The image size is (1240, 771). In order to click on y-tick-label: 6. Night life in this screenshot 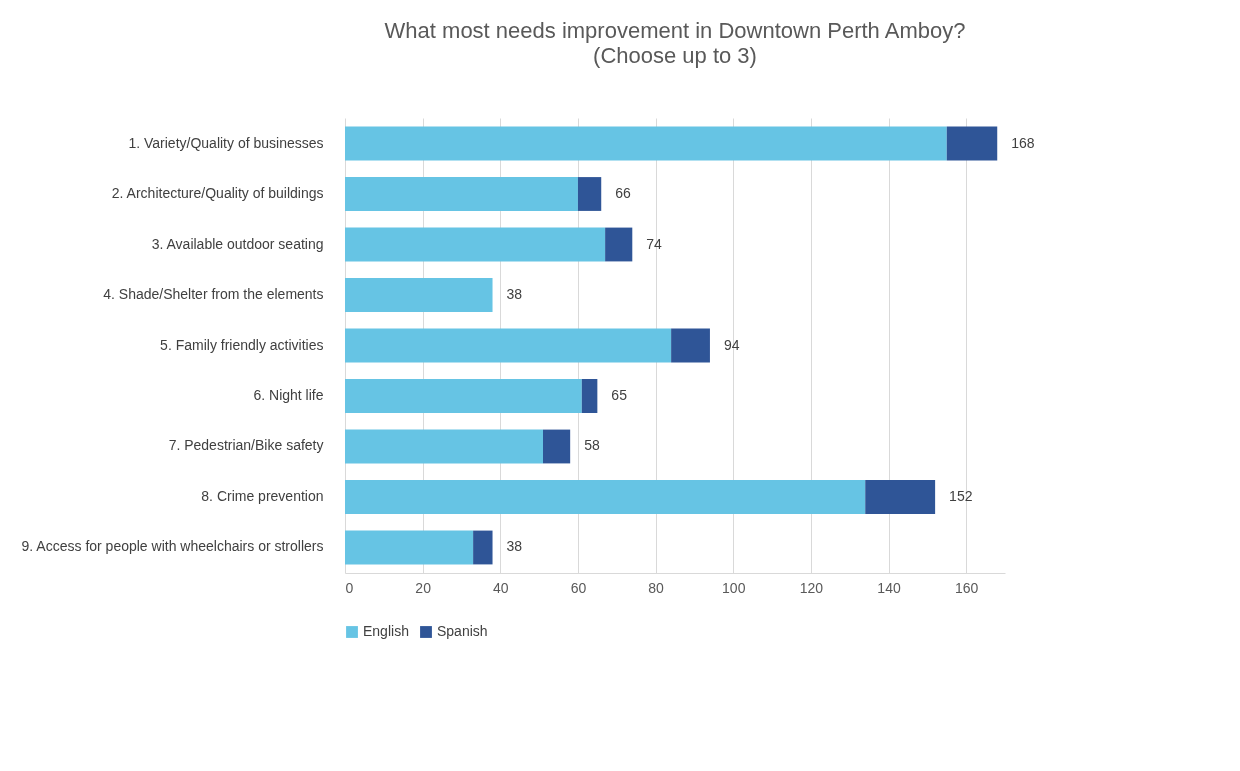, I will do `click(288, 395)`.